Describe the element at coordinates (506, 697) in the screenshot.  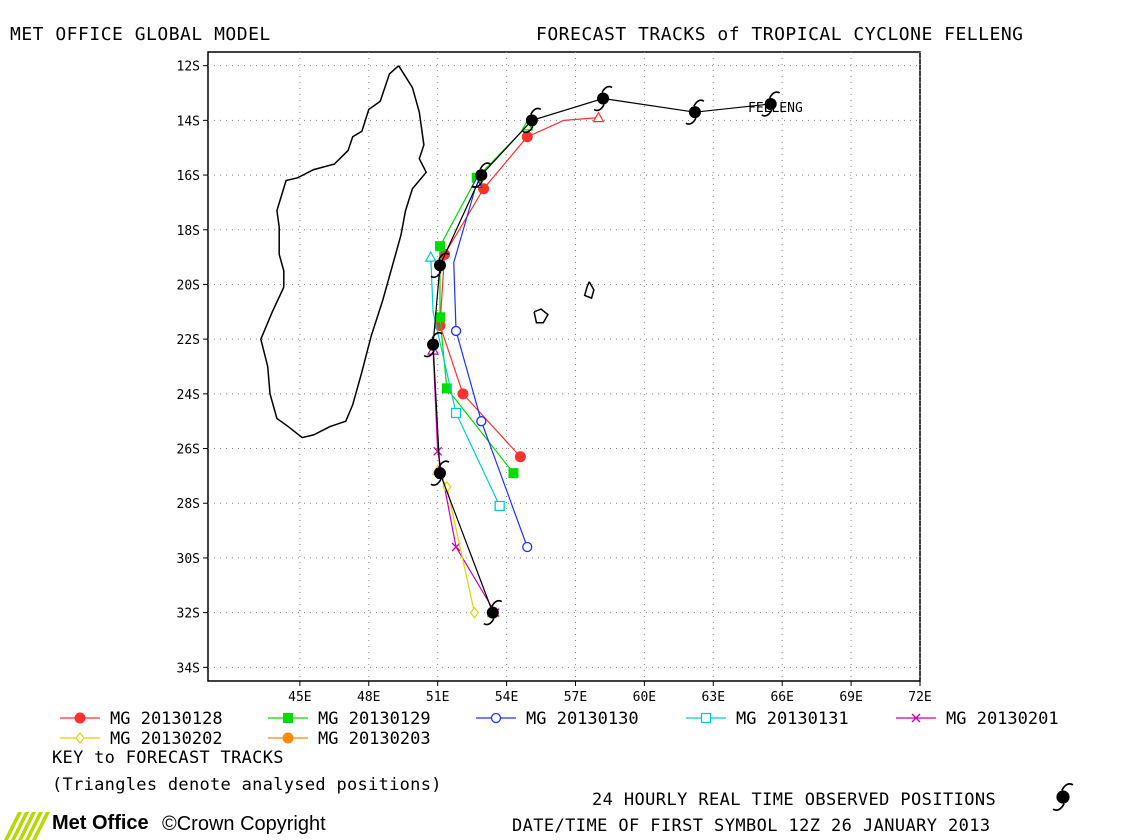
I see `x-tick-label: 54E` at that location.